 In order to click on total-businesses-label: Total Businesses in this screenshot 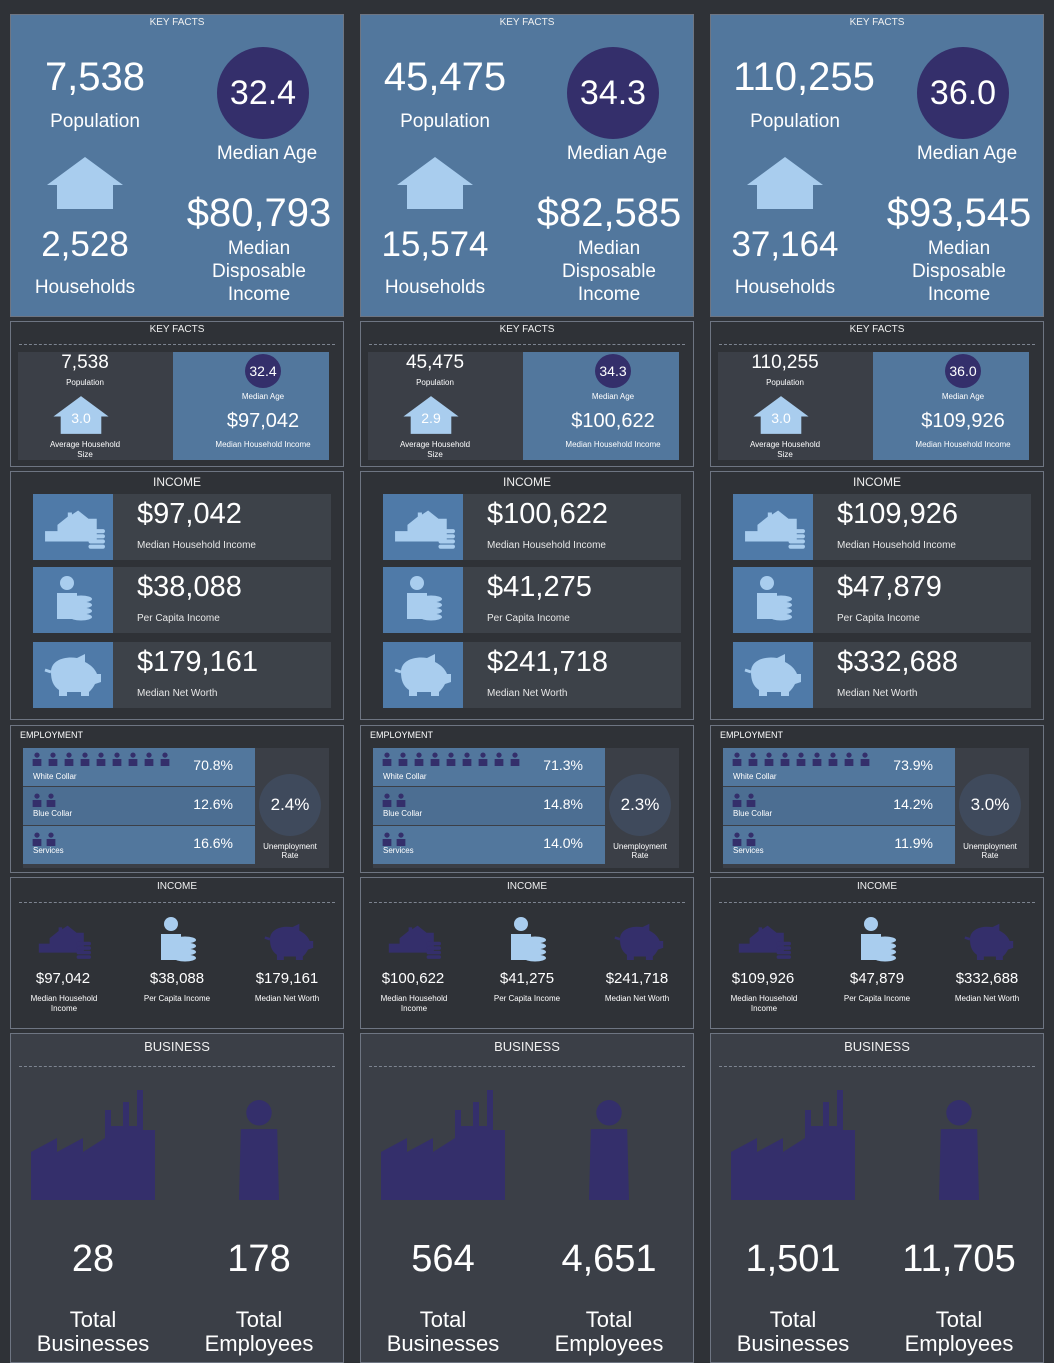, I will do `click(793, 1331)`.